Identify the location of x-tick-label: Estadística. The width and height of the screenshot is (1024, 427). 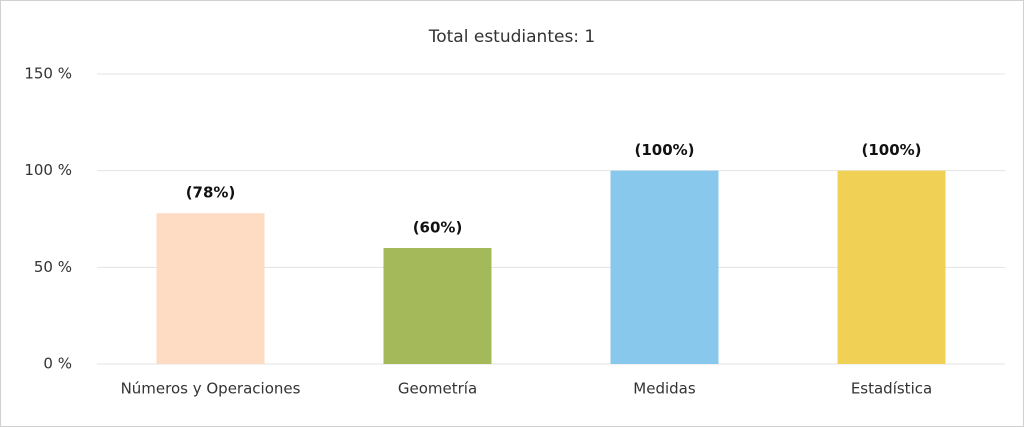
(891, 389).